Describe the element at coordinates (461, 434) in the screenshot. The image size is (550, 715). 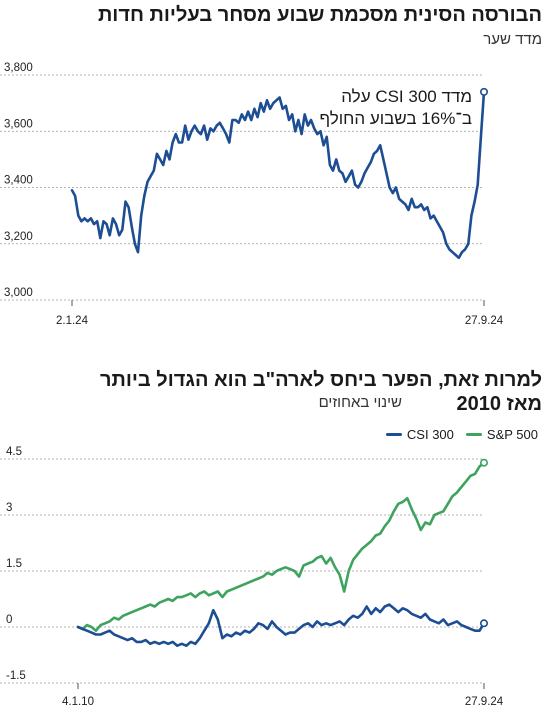
I see `chart2-legend: S&P 500 CSI 300` at that location.